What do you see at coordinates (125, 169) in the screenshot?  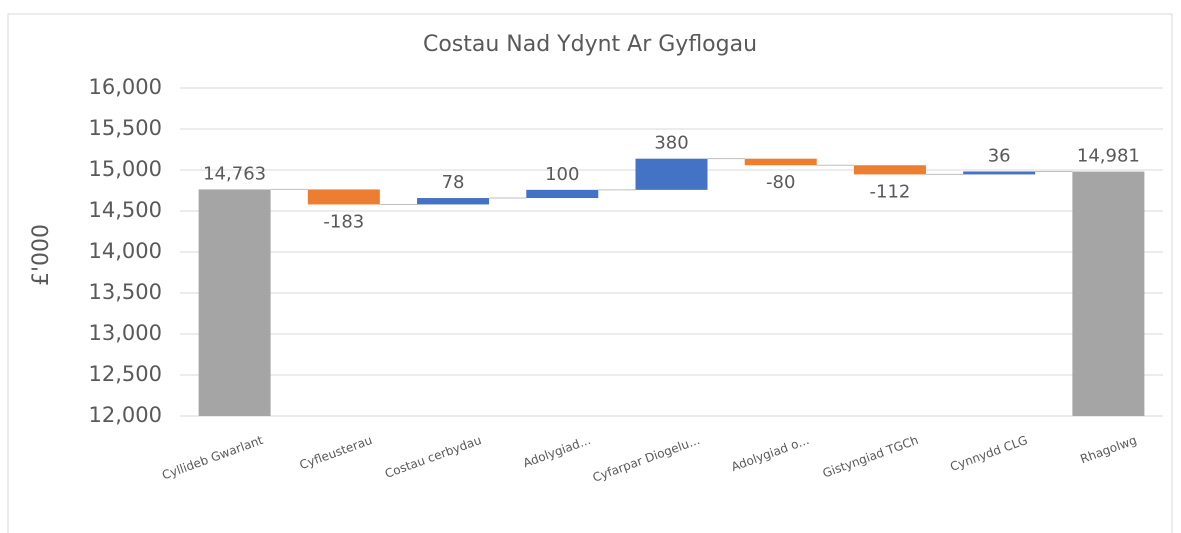 I see `y-tick-label: 15,000` at bounding box center [125, 169].